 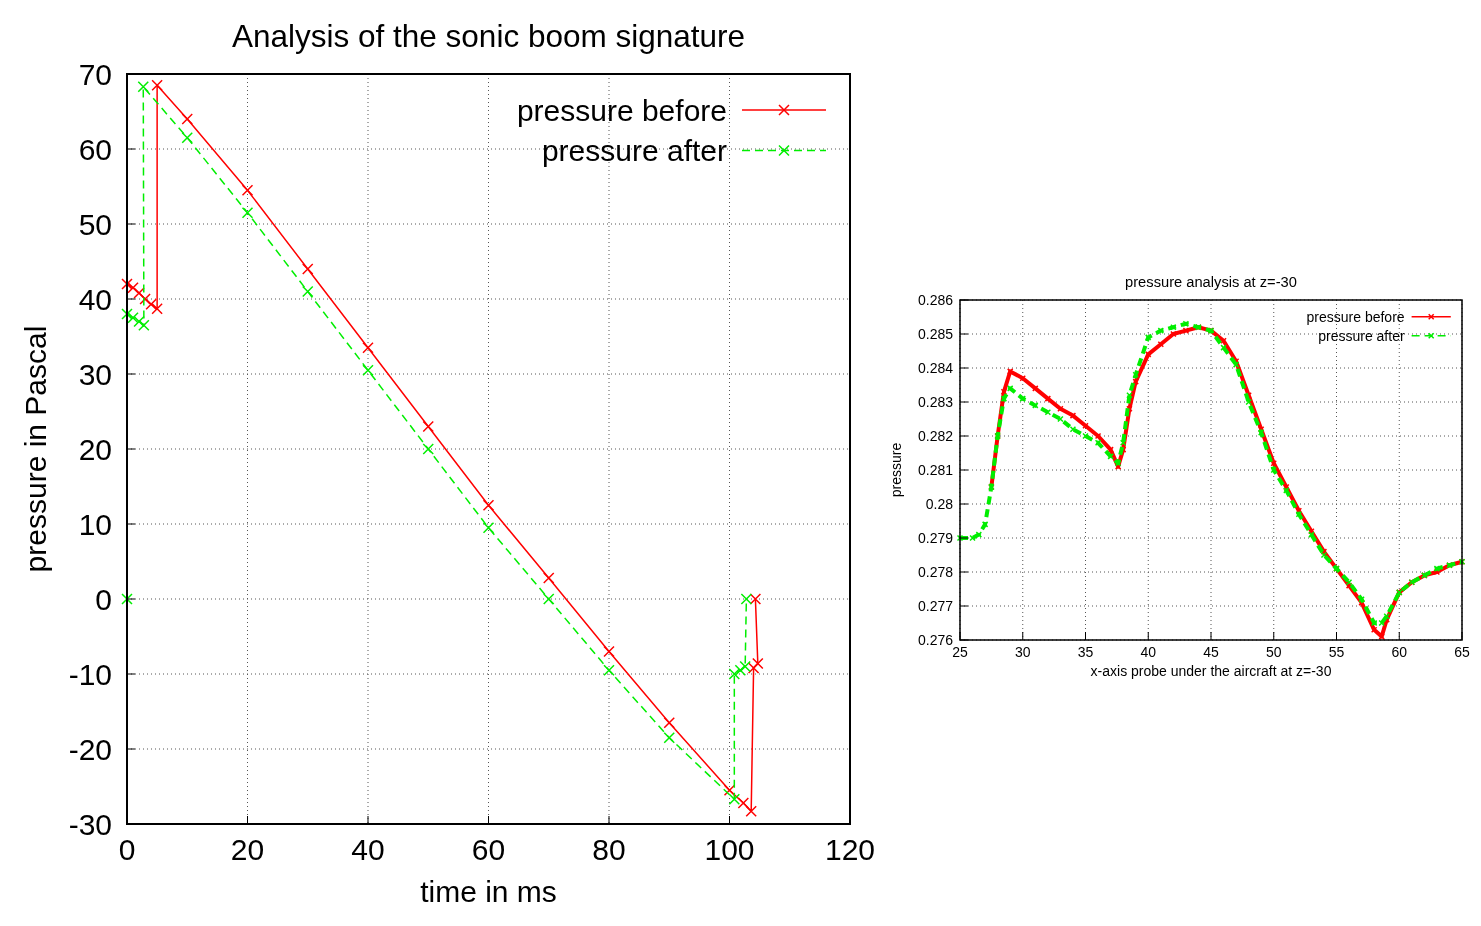 What do you see at coordinates (960, 651) in the screenshot?
I see `x-tick-label: 25` at bounding box center [960, 651].